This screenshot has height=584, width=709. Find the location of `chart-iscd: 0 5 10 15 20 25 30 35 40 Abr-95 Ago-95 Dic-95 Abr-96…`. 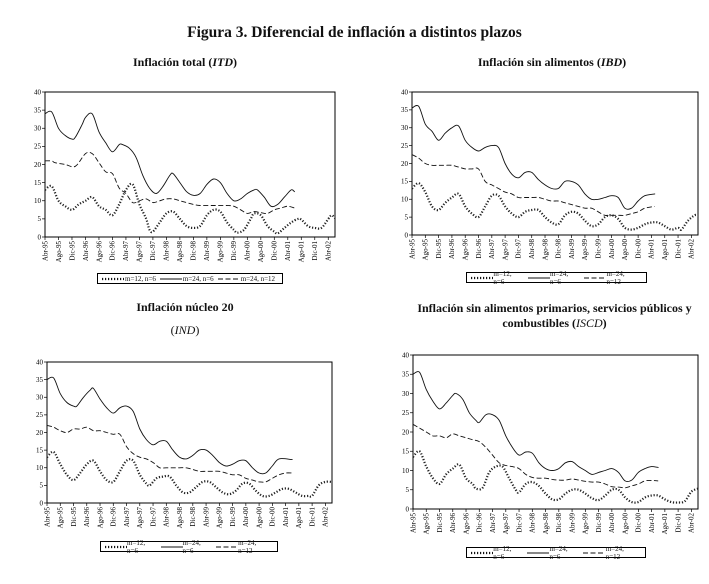

chart-iscd: 0 5 10 15 20 25 30 35 40 Abr-95 Ago-95 Dic-95 Abr-96… is located at coordinates (550, 443).